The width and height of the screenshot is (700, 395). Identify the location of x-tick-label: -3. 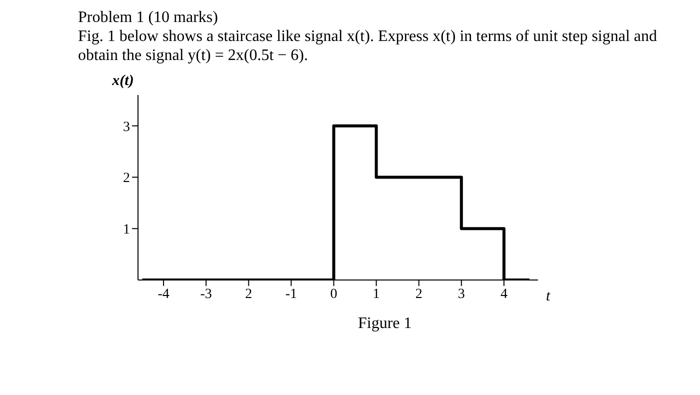
(206, 294).